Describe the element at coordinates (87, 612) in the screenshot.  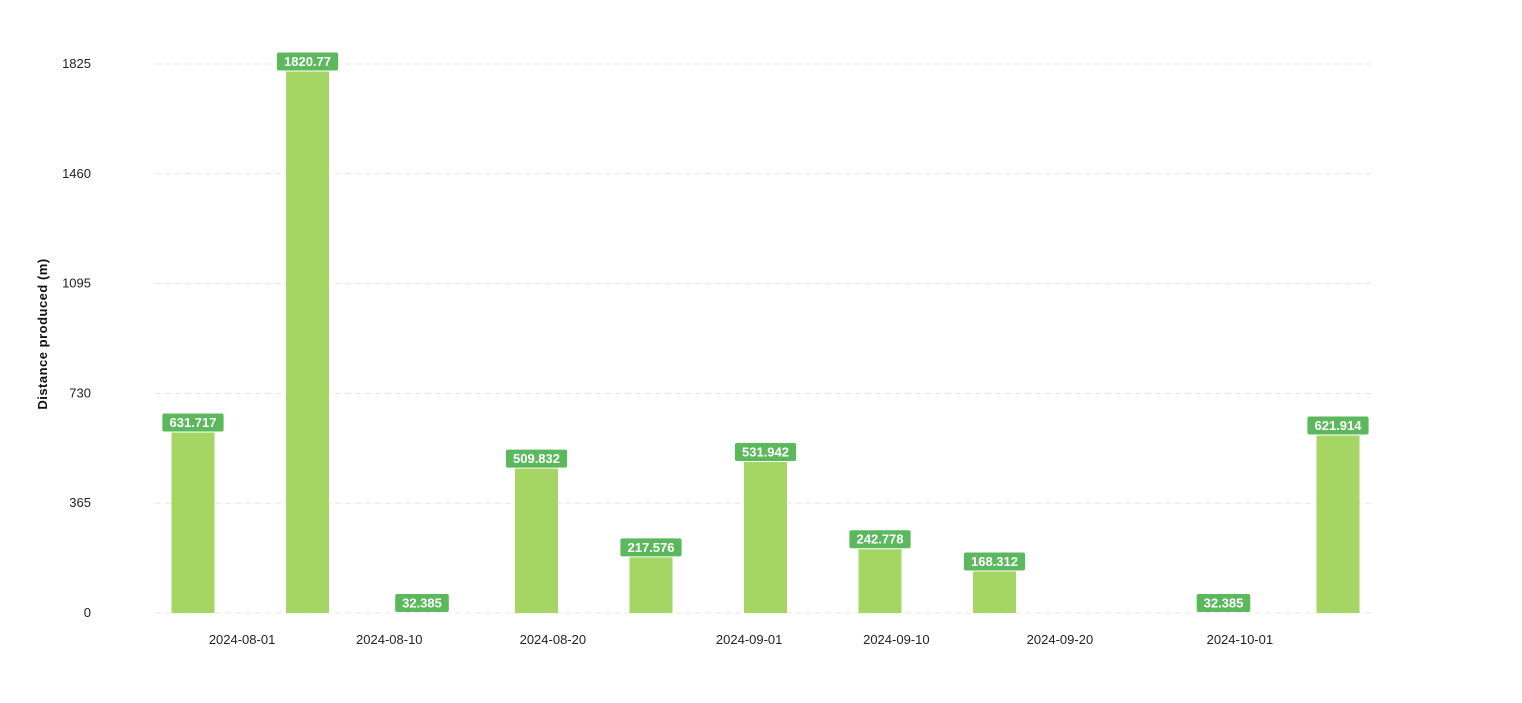
I see `y-tick-label: 0` at that location.